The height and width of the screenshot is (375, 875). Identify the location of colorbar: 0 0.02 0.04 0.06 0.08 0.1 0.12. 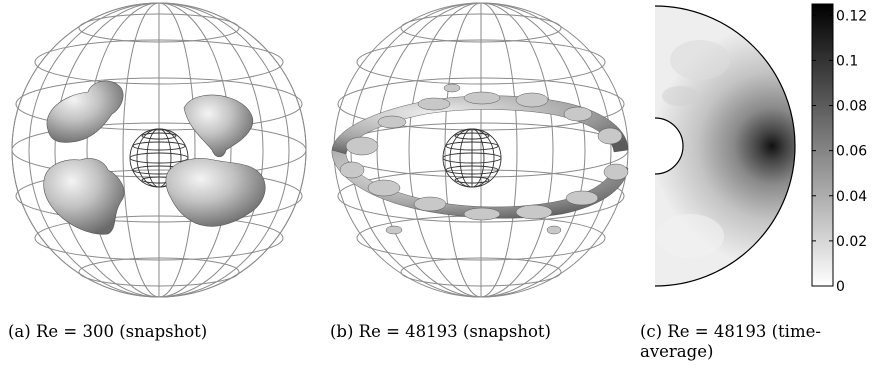
(839, 149).